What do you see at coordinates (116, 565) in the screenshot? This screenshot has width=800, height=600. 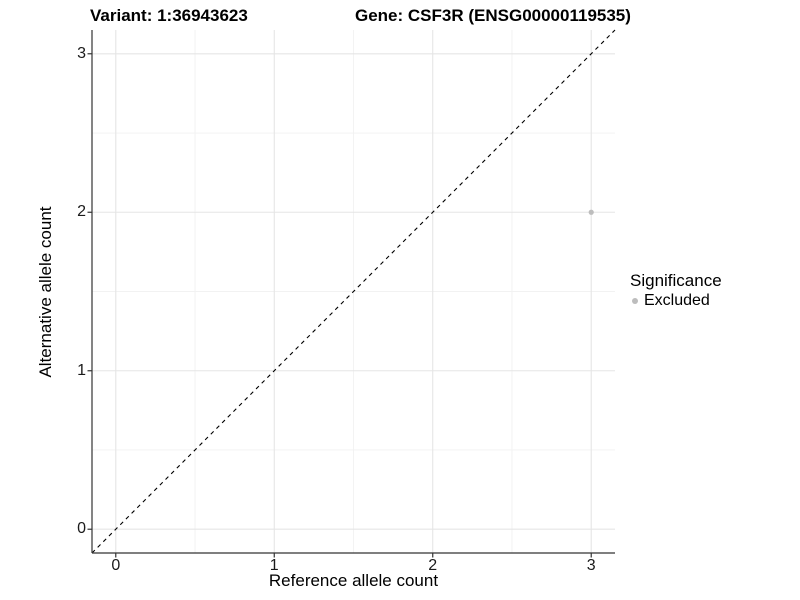 I see `x-tick-label: 0` at bounding box center [116, 565].